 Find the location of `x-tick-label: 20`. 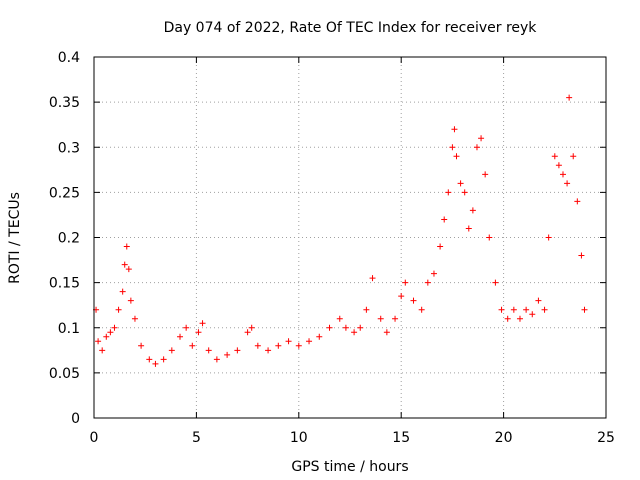

x-tick-label: 20 is located at coordinates (504, 438).